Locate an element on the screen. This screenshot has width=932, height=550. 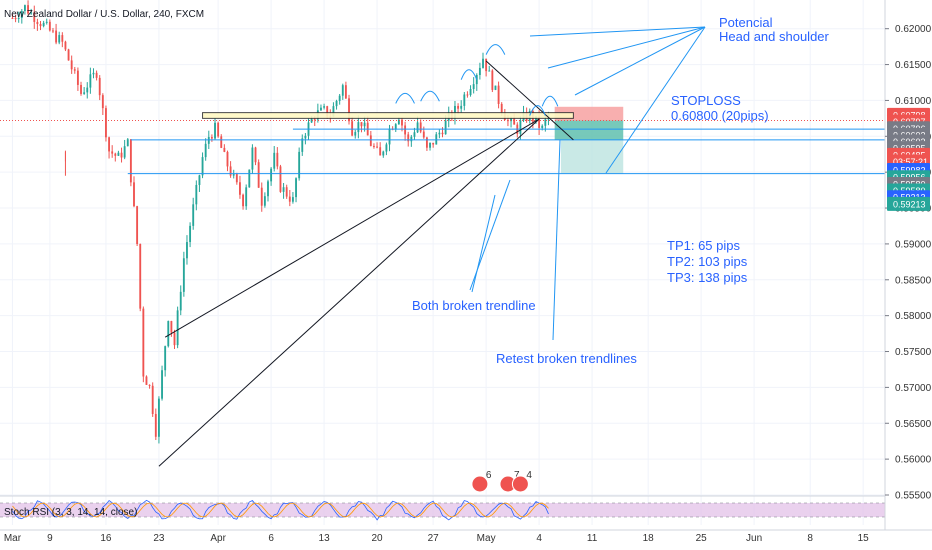
time-axis: Mar 9 16 23 Apr 6 13 20 27 May 4 11 18 25 Jun 8 15 is located at coordinates (466, 536).